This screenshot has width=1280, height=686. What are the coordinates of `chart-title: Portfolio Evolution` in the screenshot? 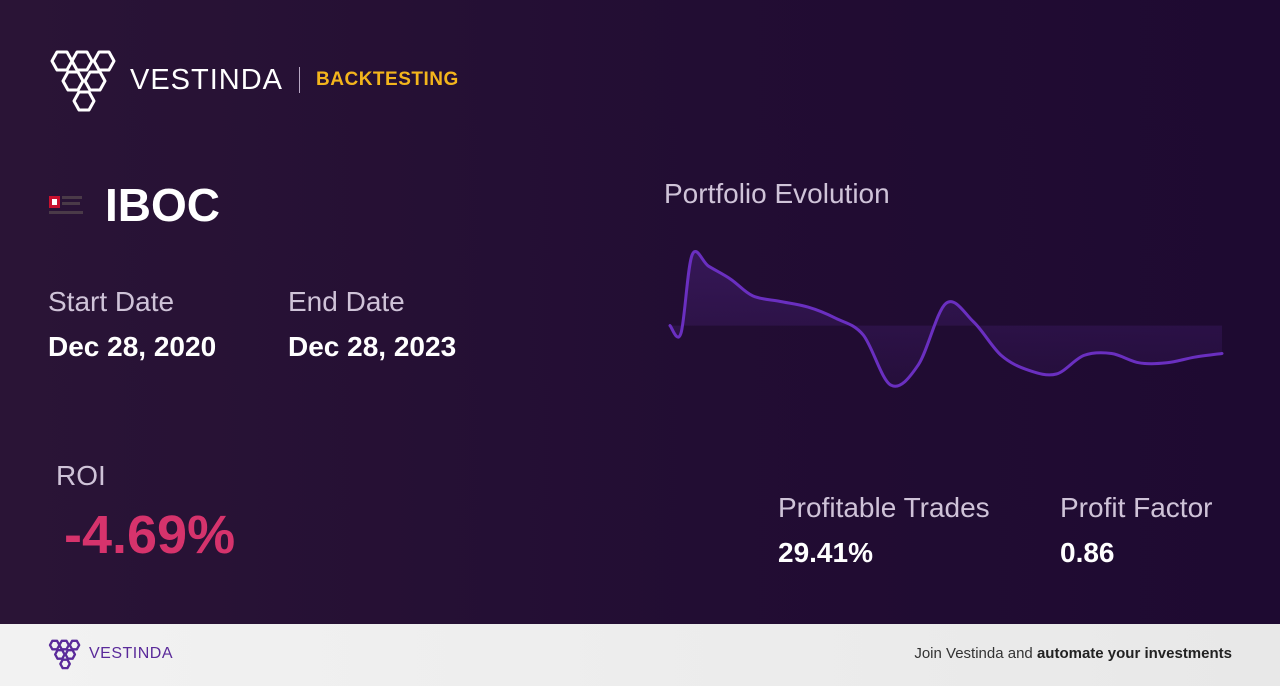 It's located at (777, 193).